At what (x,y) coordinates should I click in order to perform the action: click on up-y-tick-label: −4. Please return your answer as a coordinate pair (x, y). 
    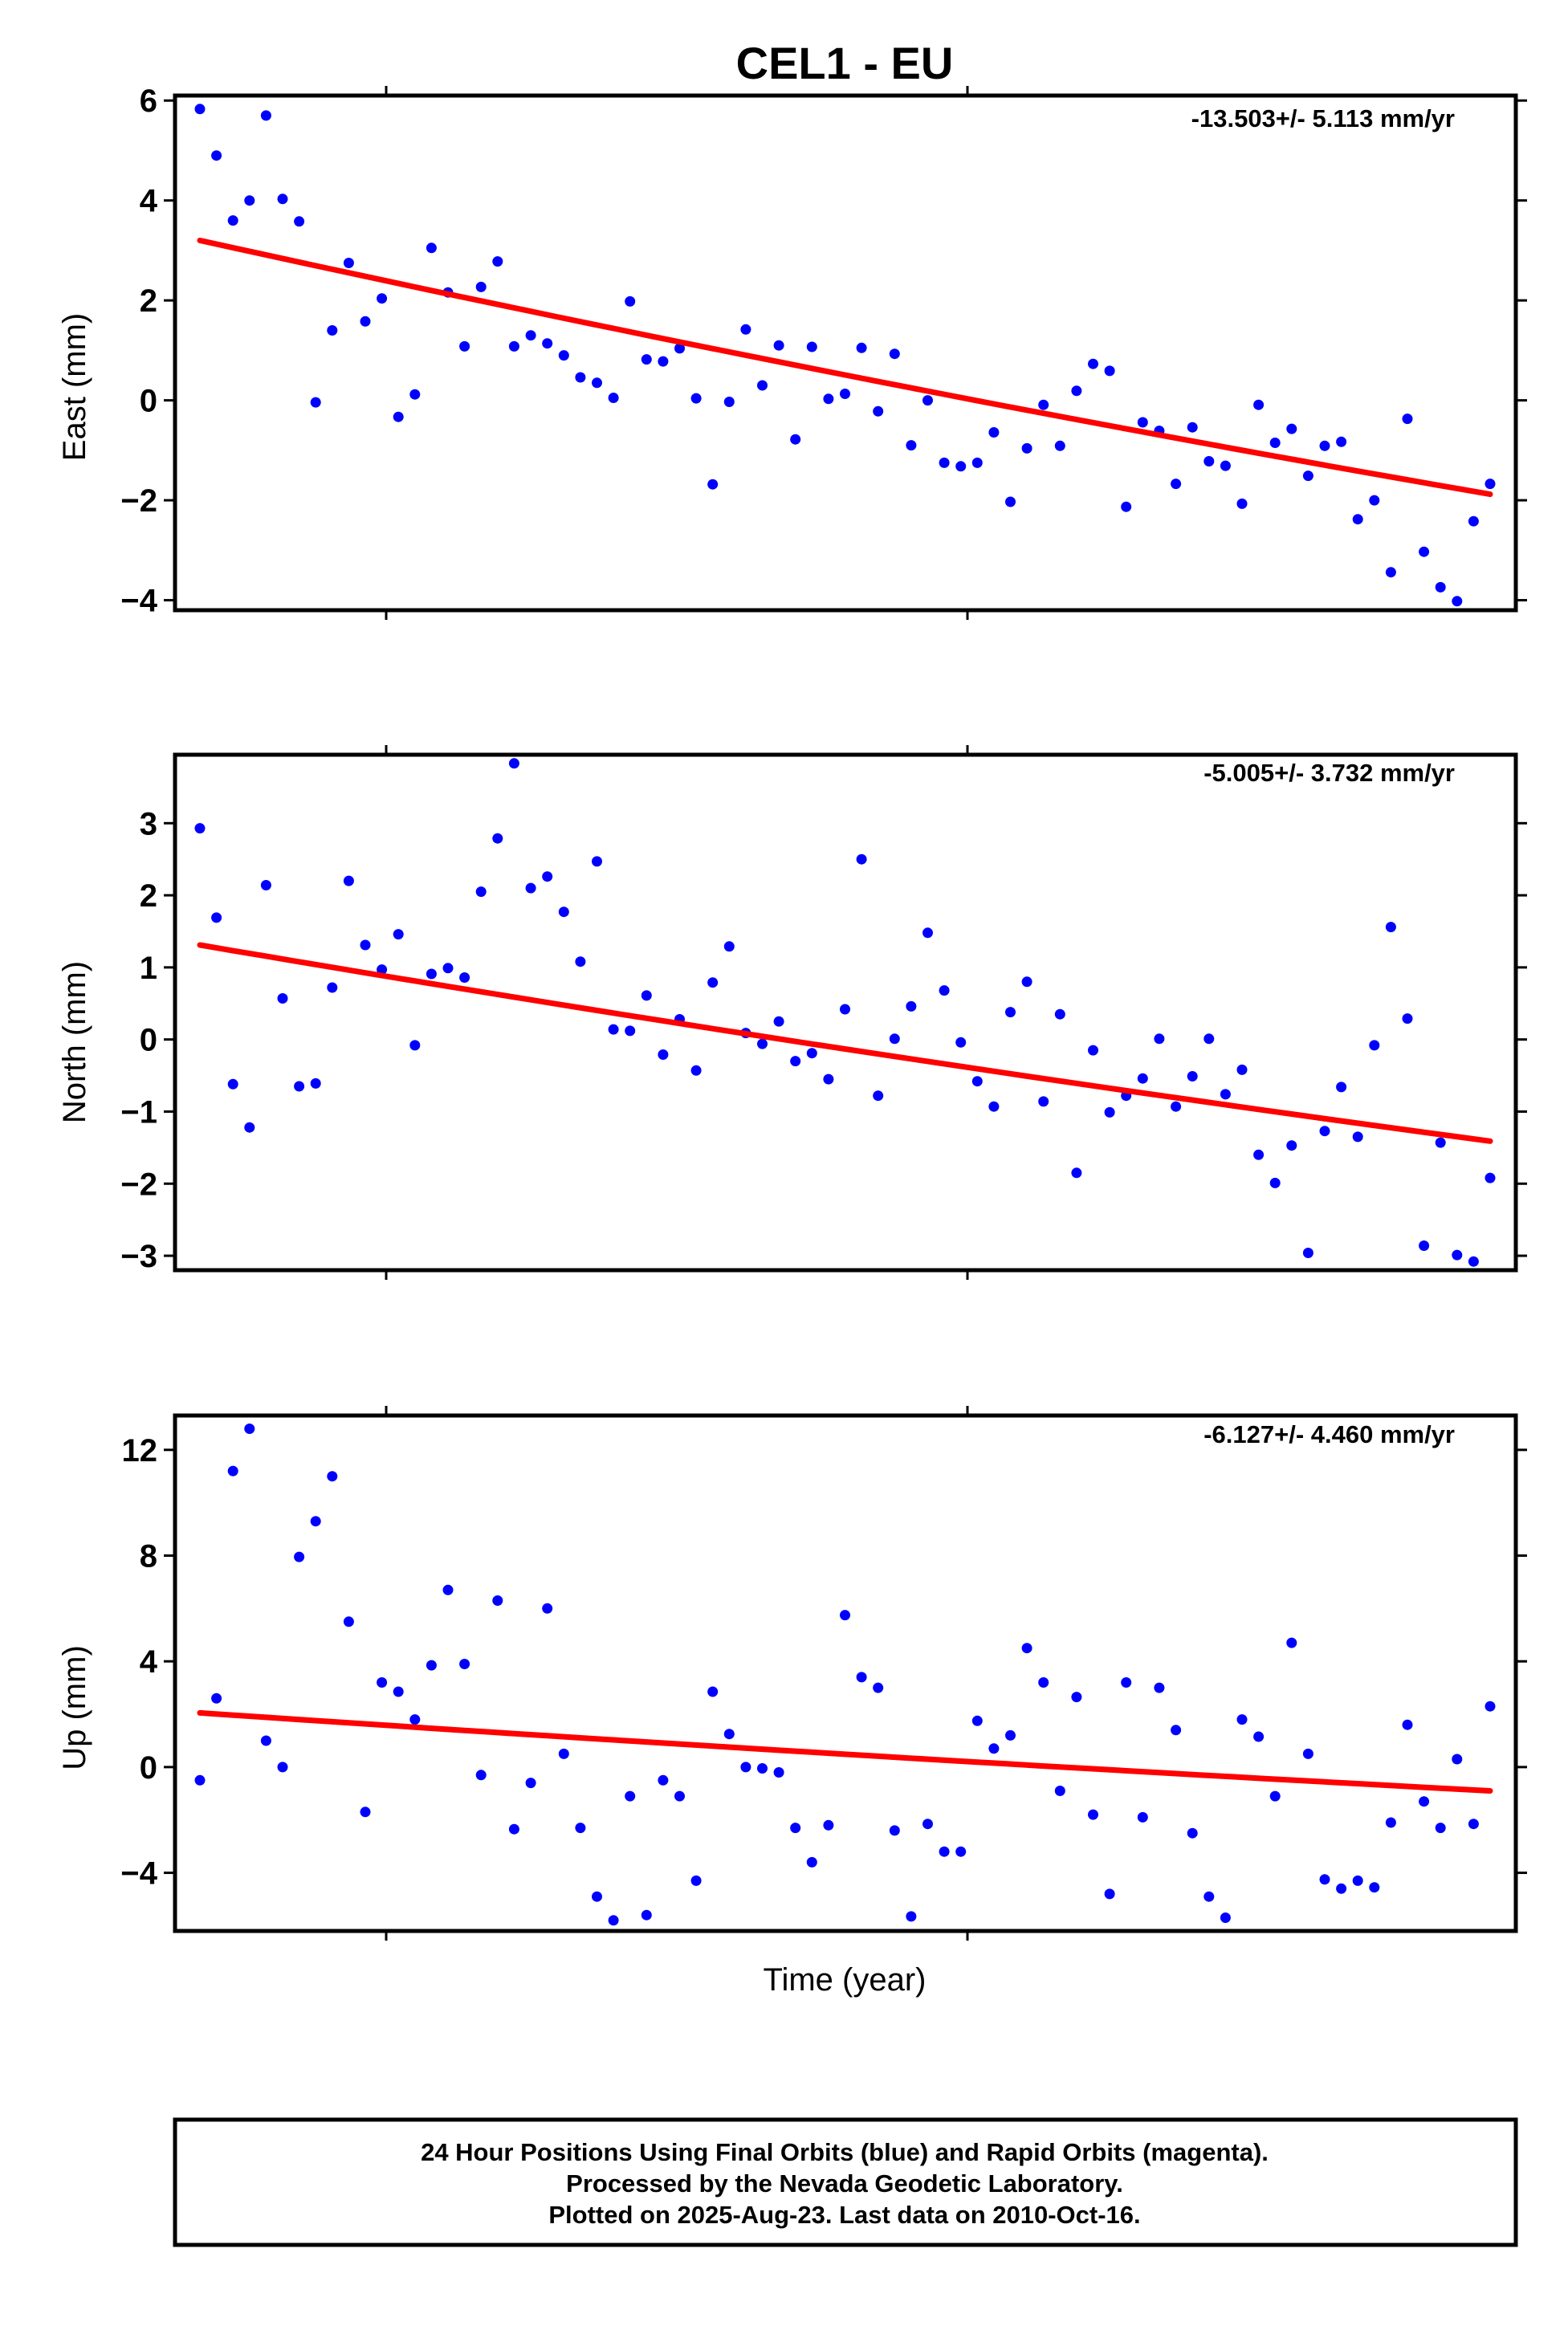
    Looking at the image, I should click on (138, 1874).